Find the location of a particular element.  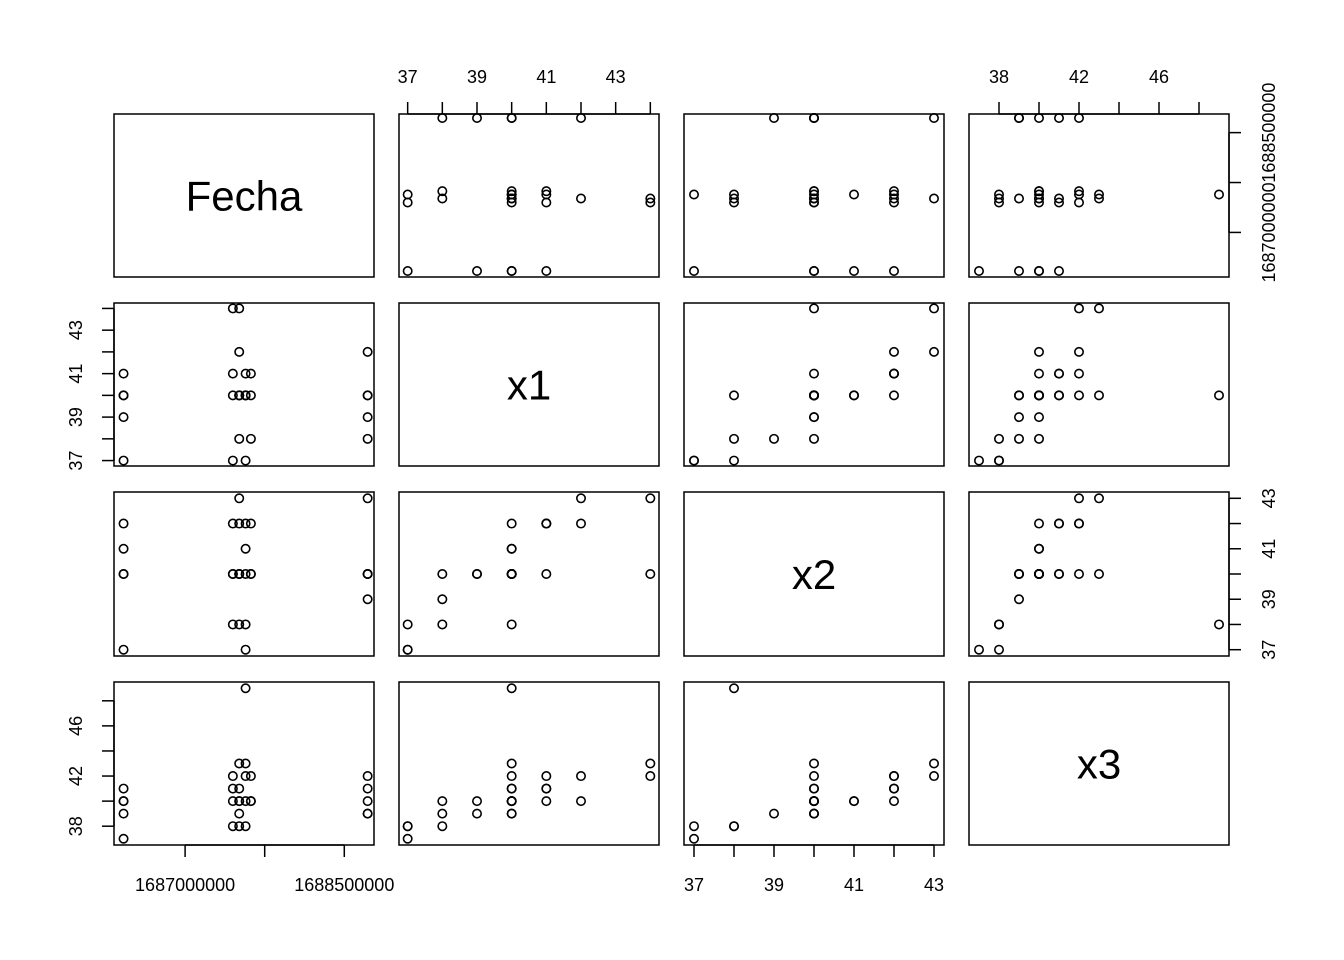

y-tick-label-x1: 41 is located at coordinates (76, 374).